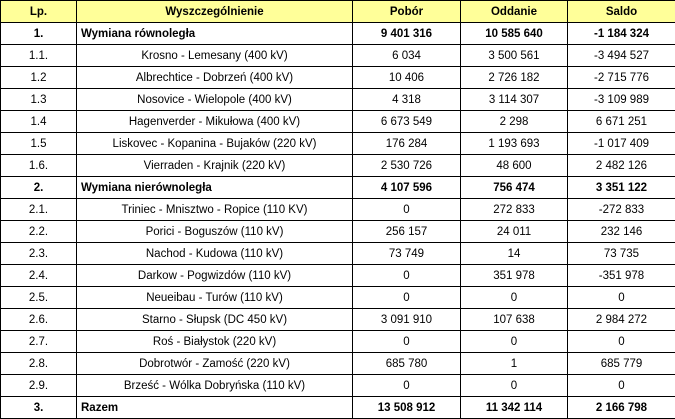  I want to click on row-saldo-cell: -1 017 409, so click(621, 143).